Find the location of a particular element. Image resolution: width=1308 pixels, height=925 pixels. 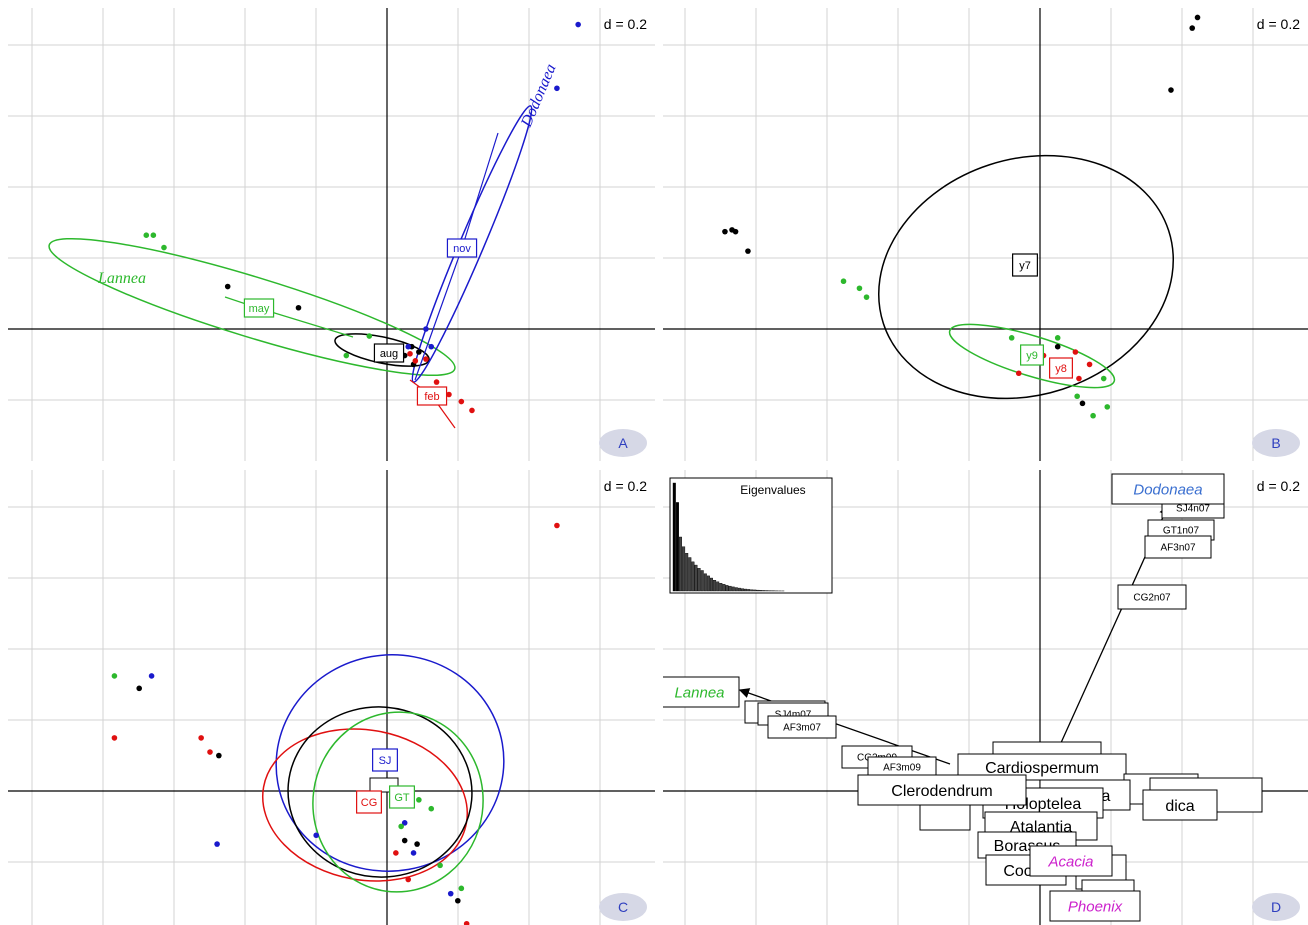

star-segment is located at coordinates (480, 190).